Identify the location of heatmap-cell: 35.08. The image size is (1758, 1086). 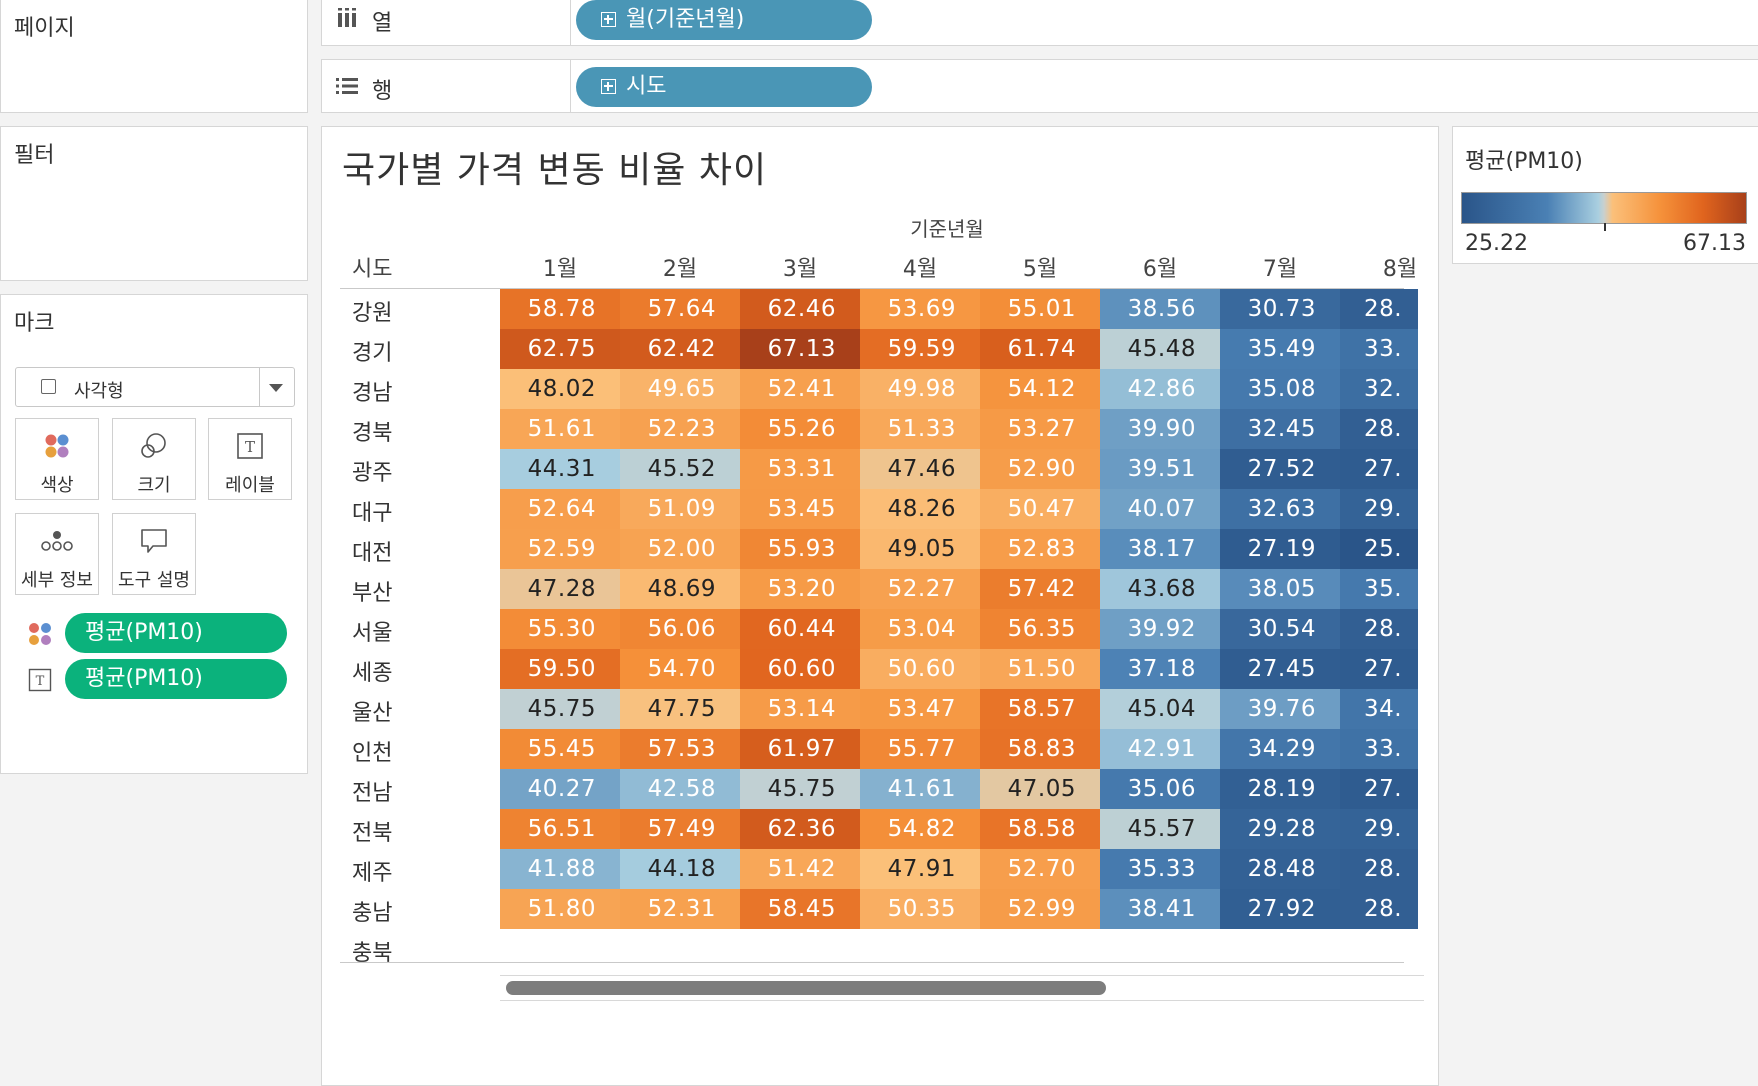
(1280, 389).